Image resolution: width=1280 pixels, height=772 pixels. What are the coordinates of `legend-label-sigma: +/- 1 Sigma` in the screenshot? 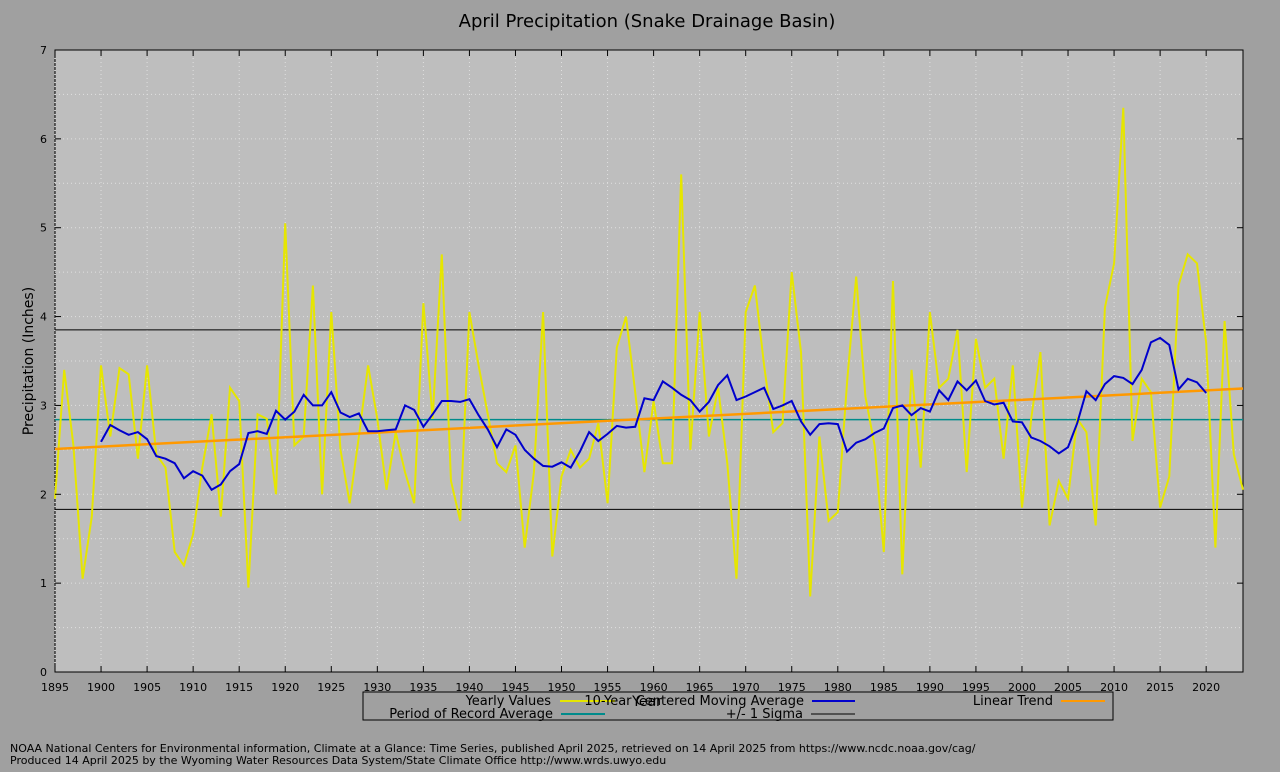 It's located at (764, 714).